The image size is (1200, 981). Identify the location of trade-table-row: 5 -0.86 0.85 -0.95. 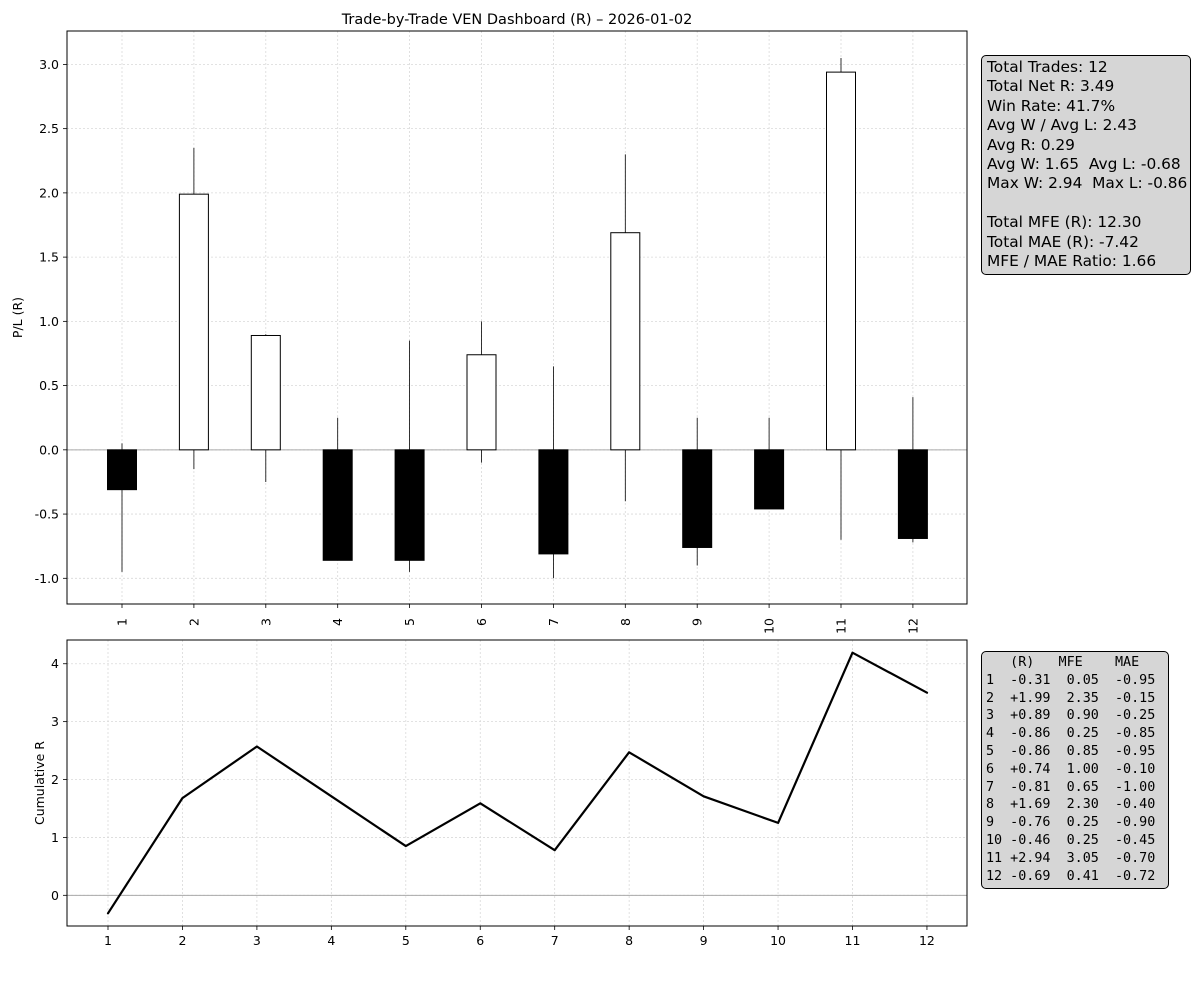
(1071, 751).